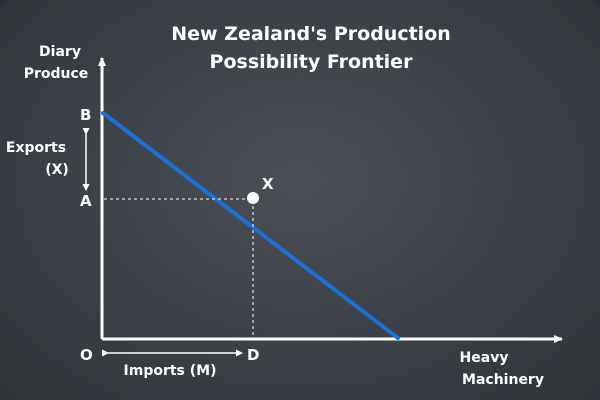 Image resolution: width=600 pixels, height=400 pixels. What do you see at coordinates (86, 355) in the screenshot?
I see `origin-label: O` at bounding box center [86, 355].